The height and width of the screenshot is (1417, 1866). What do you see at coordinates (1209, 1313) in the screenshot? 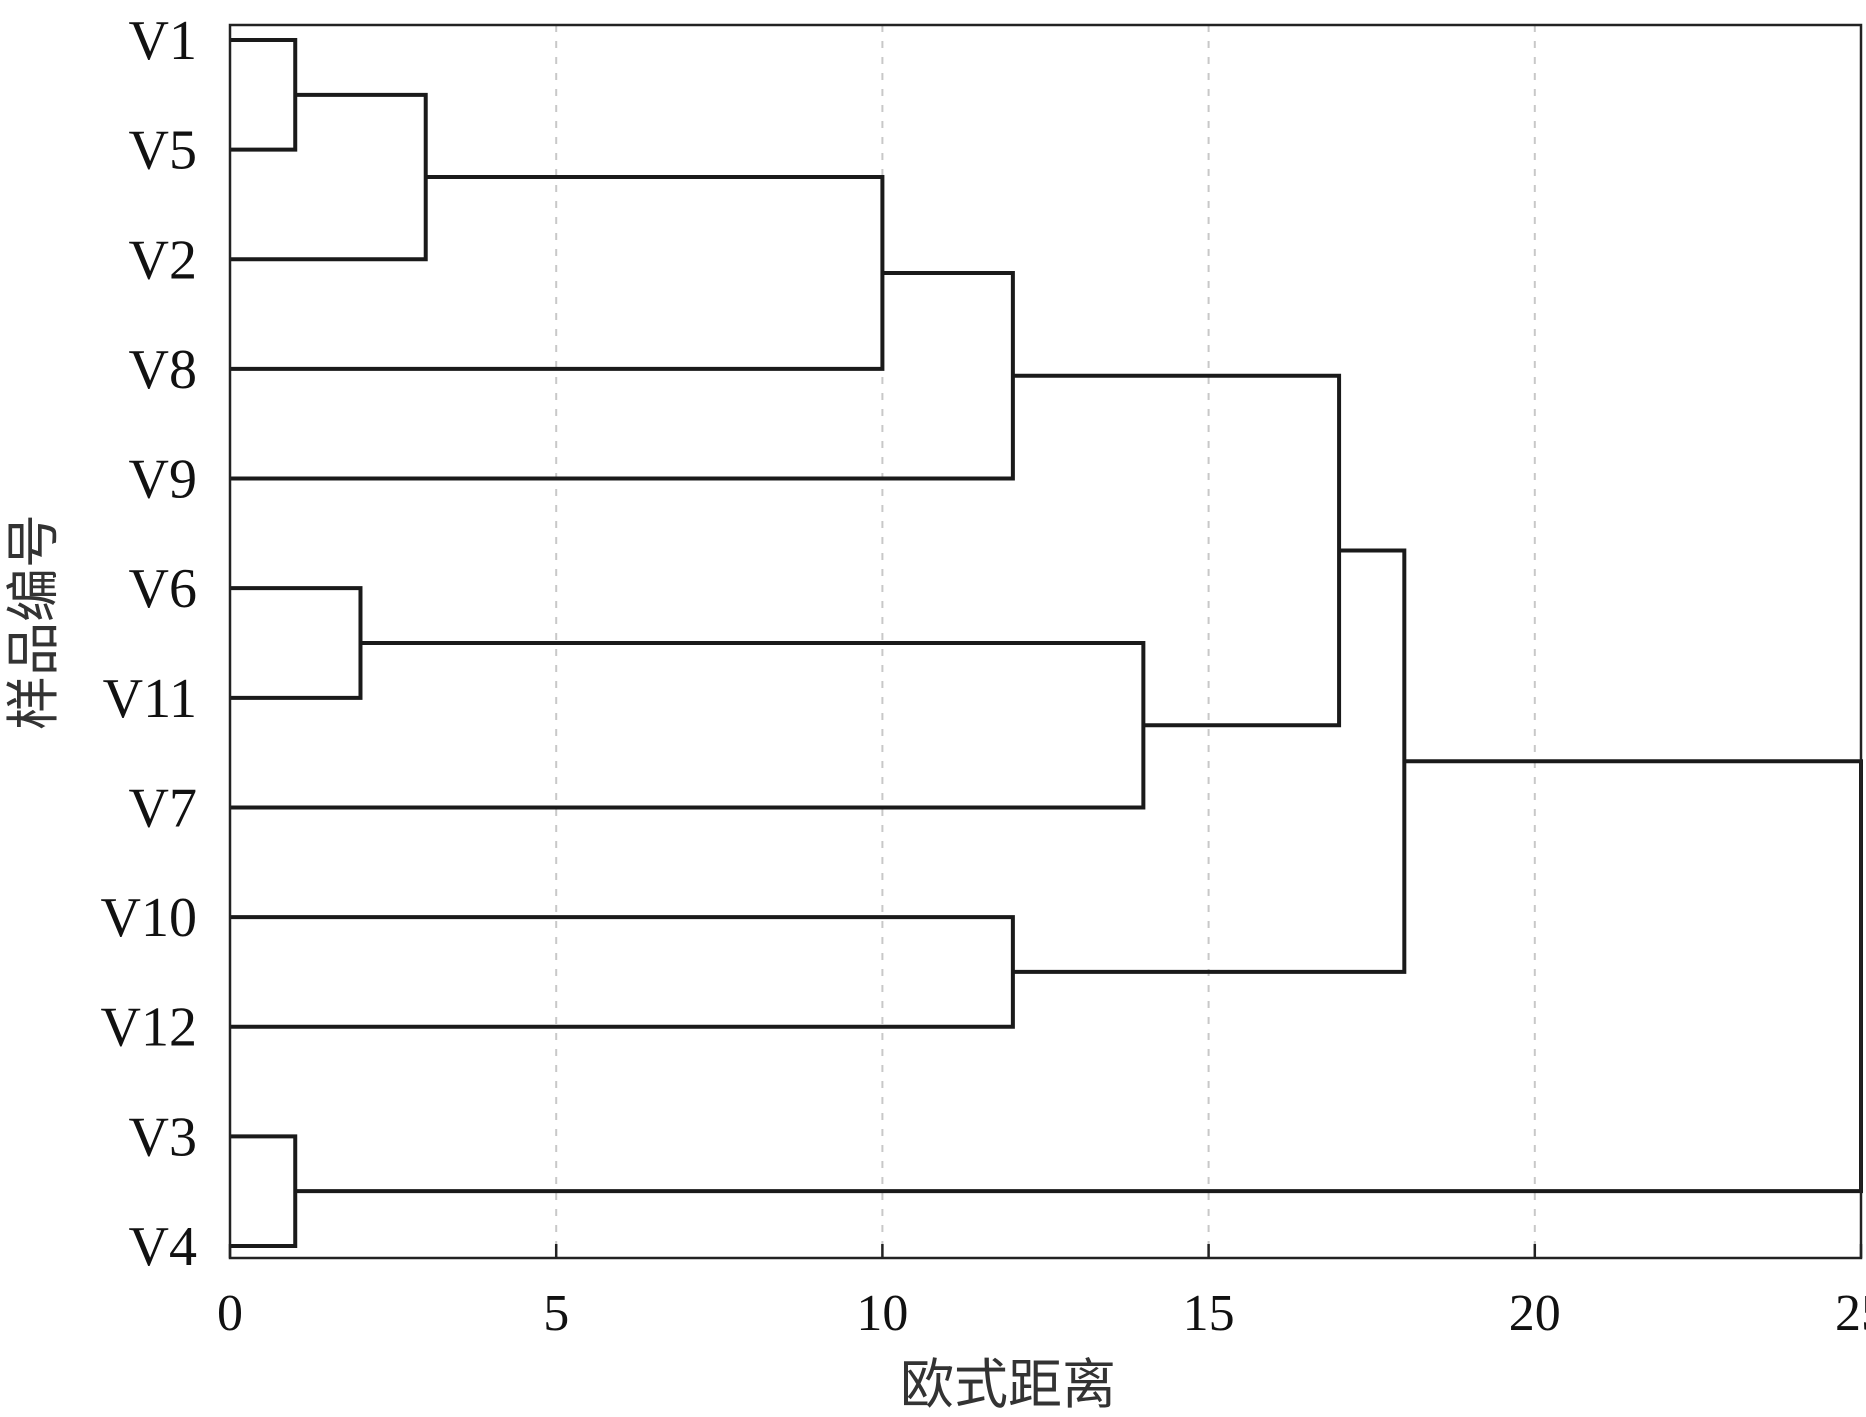
I see `x-tick-label-15: 15` at bounding box center [1209, 1313].